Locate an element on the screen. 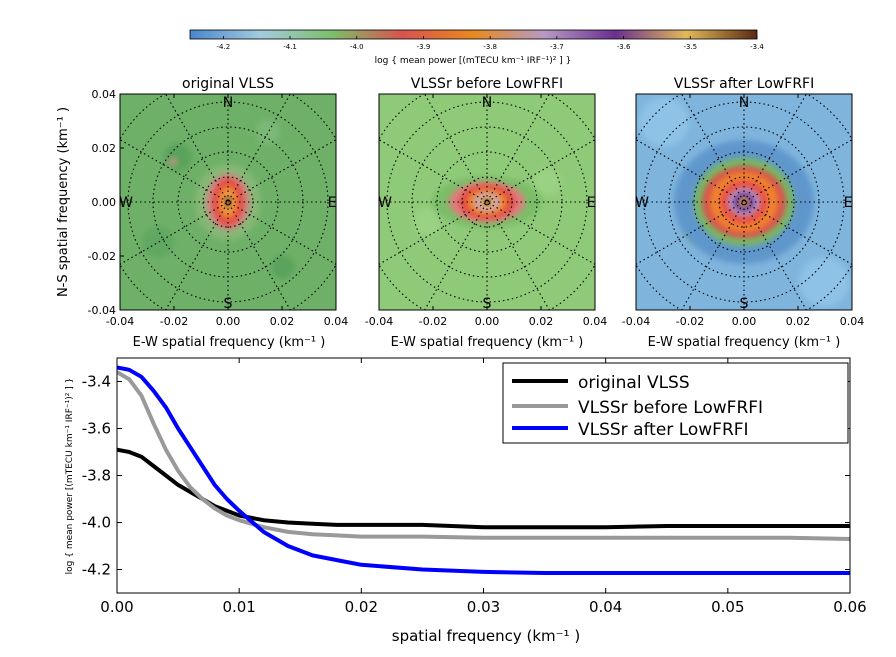 The height and width of the screenshot is (657, 896). polar-grid is located at coordinates (744, 202).